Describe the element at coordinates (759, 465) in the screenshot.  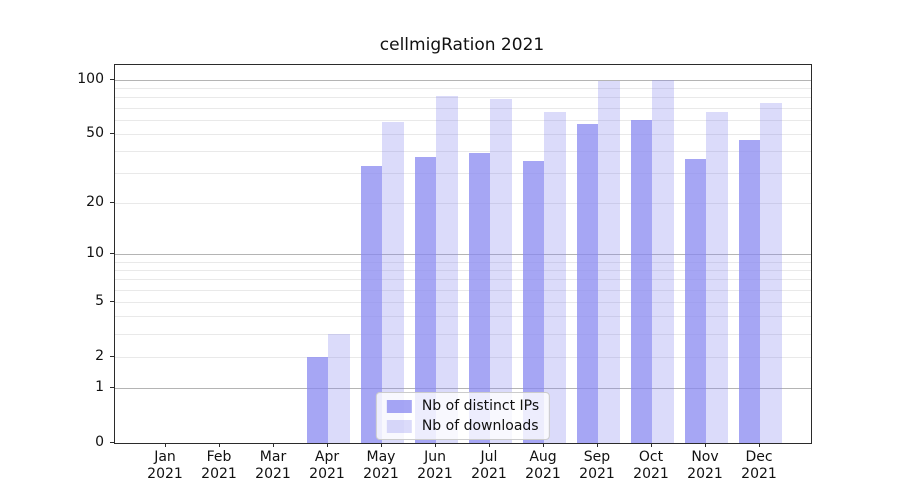
I see `x-tick-label-dec: Dec 2021` at that location.